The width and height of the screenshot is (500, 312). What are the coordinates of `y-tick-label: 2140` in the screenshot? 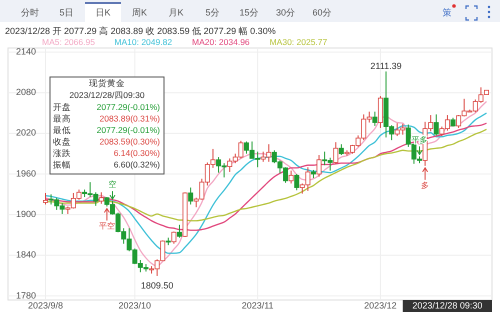 It's located at (26, 51).